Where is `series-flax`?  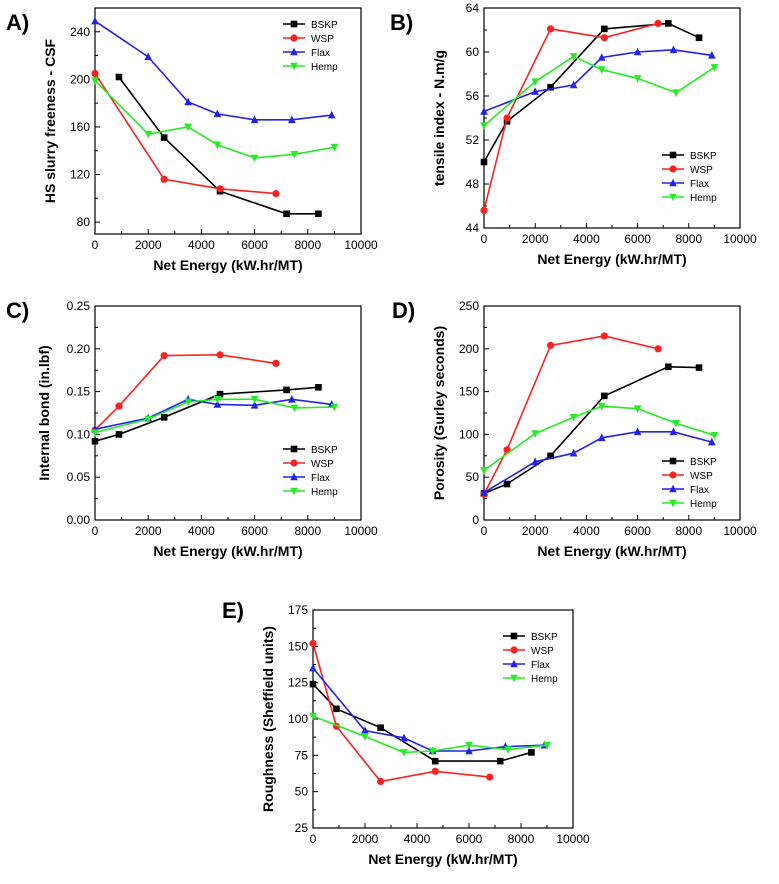
series-flax is located at coordinates (213, 70).